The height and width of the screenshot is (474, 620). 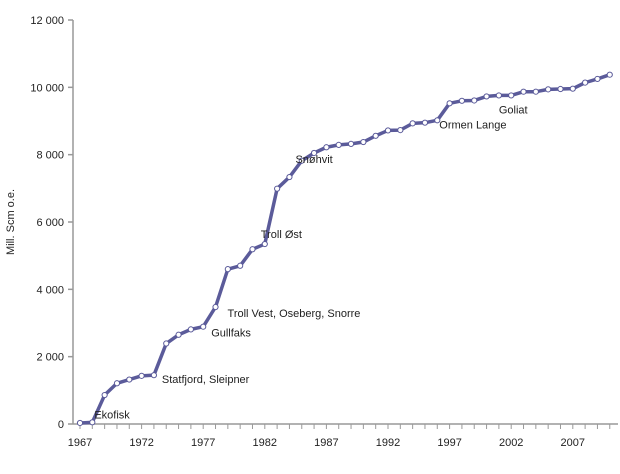 I want to click on y-axis-label: Mill. Scm o.e., so click(x=11, y=222).